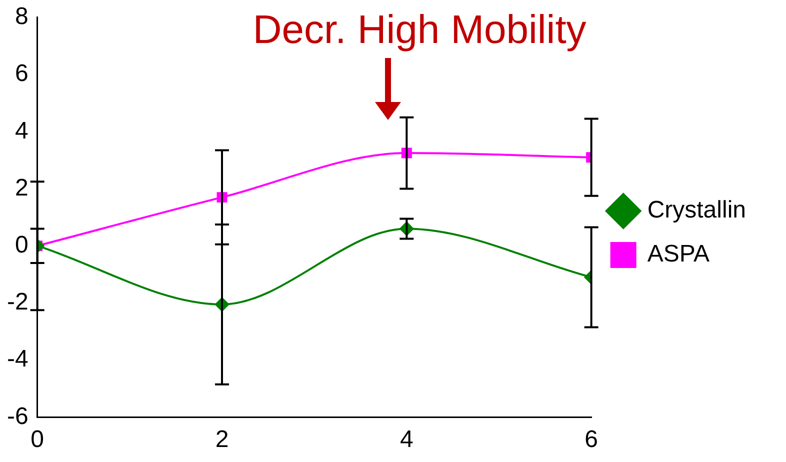 This screenshot has width=786, height=462. I want to click on y-tick-label: 0, so click(21, 244).